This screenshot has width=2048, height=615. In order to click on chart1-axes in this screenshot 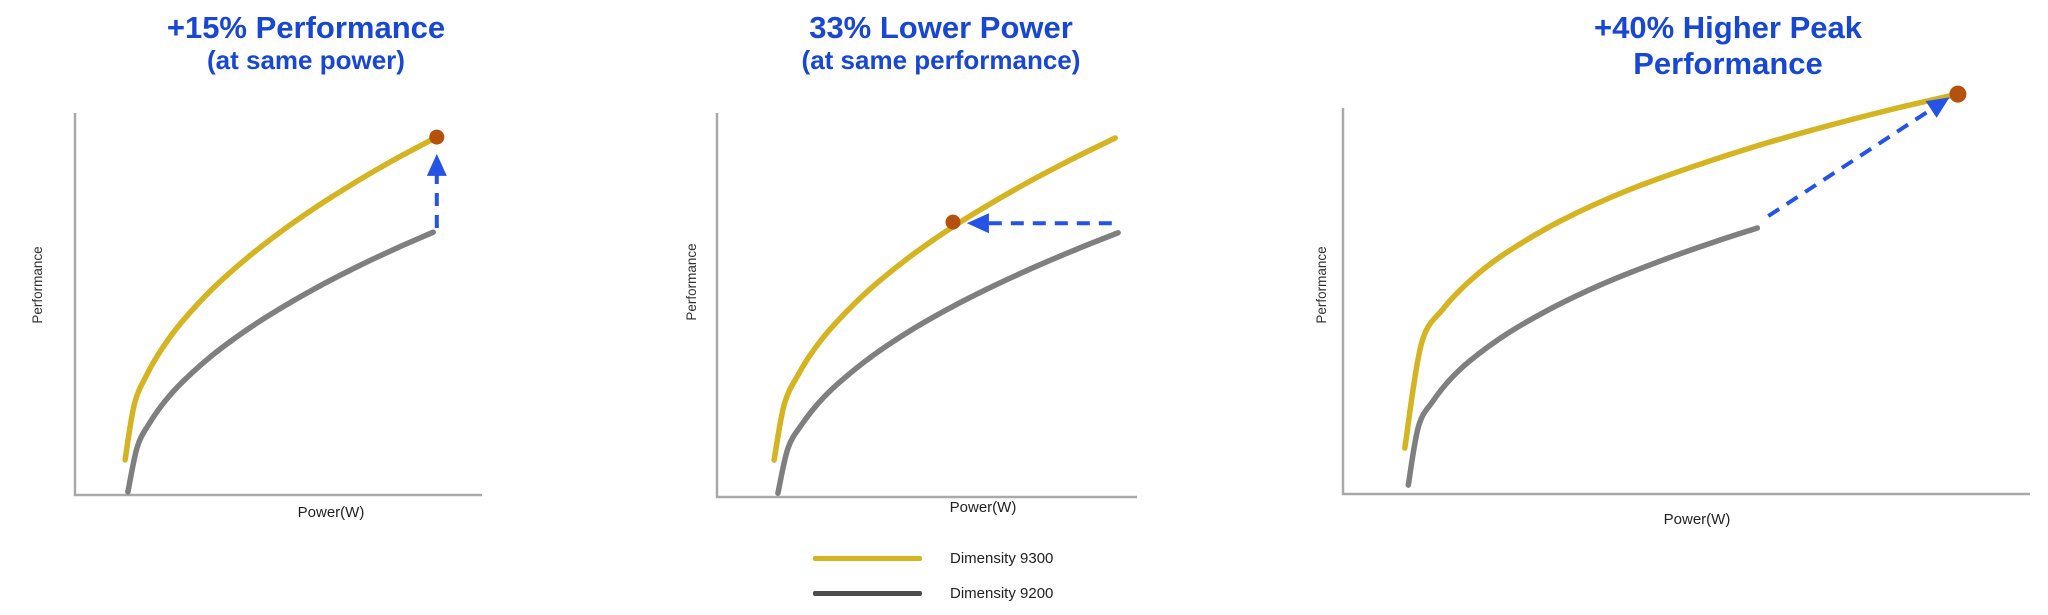, I will do `click(277, 305)`.